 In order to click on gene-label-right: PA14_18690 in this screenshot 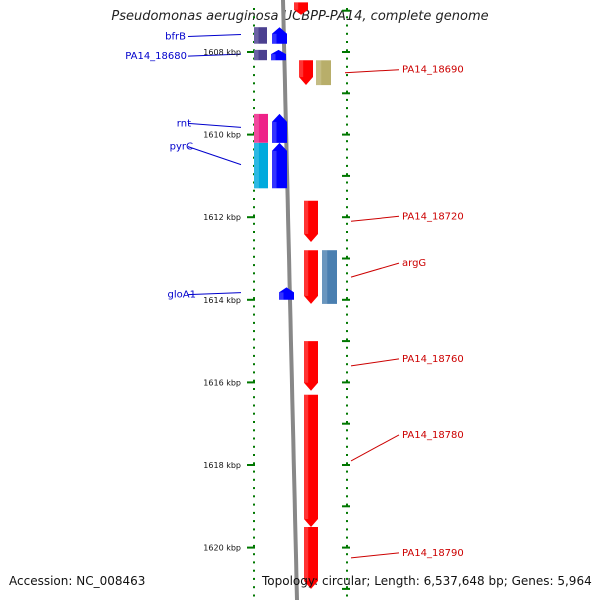, I will do `click(433, 70)`.